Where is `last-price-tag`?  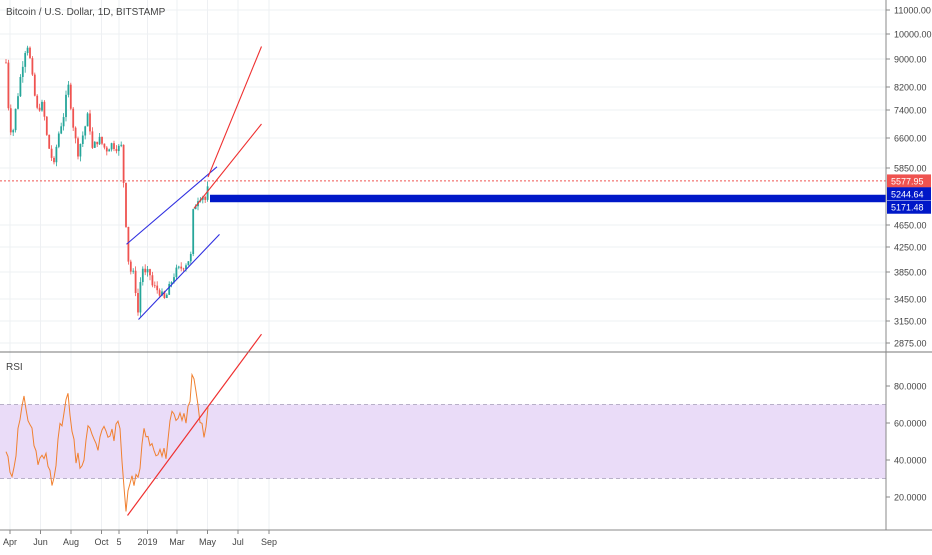 last-price-tag is located at coordinates (909, 181).